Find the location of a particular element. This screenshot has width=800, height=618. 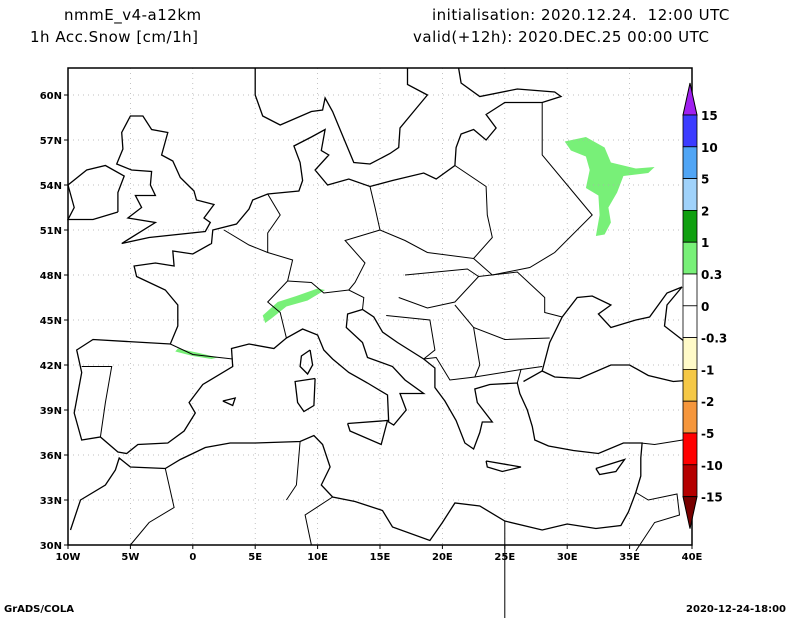

colorbar-label: -0.3 is located at coordinates (714, 339).